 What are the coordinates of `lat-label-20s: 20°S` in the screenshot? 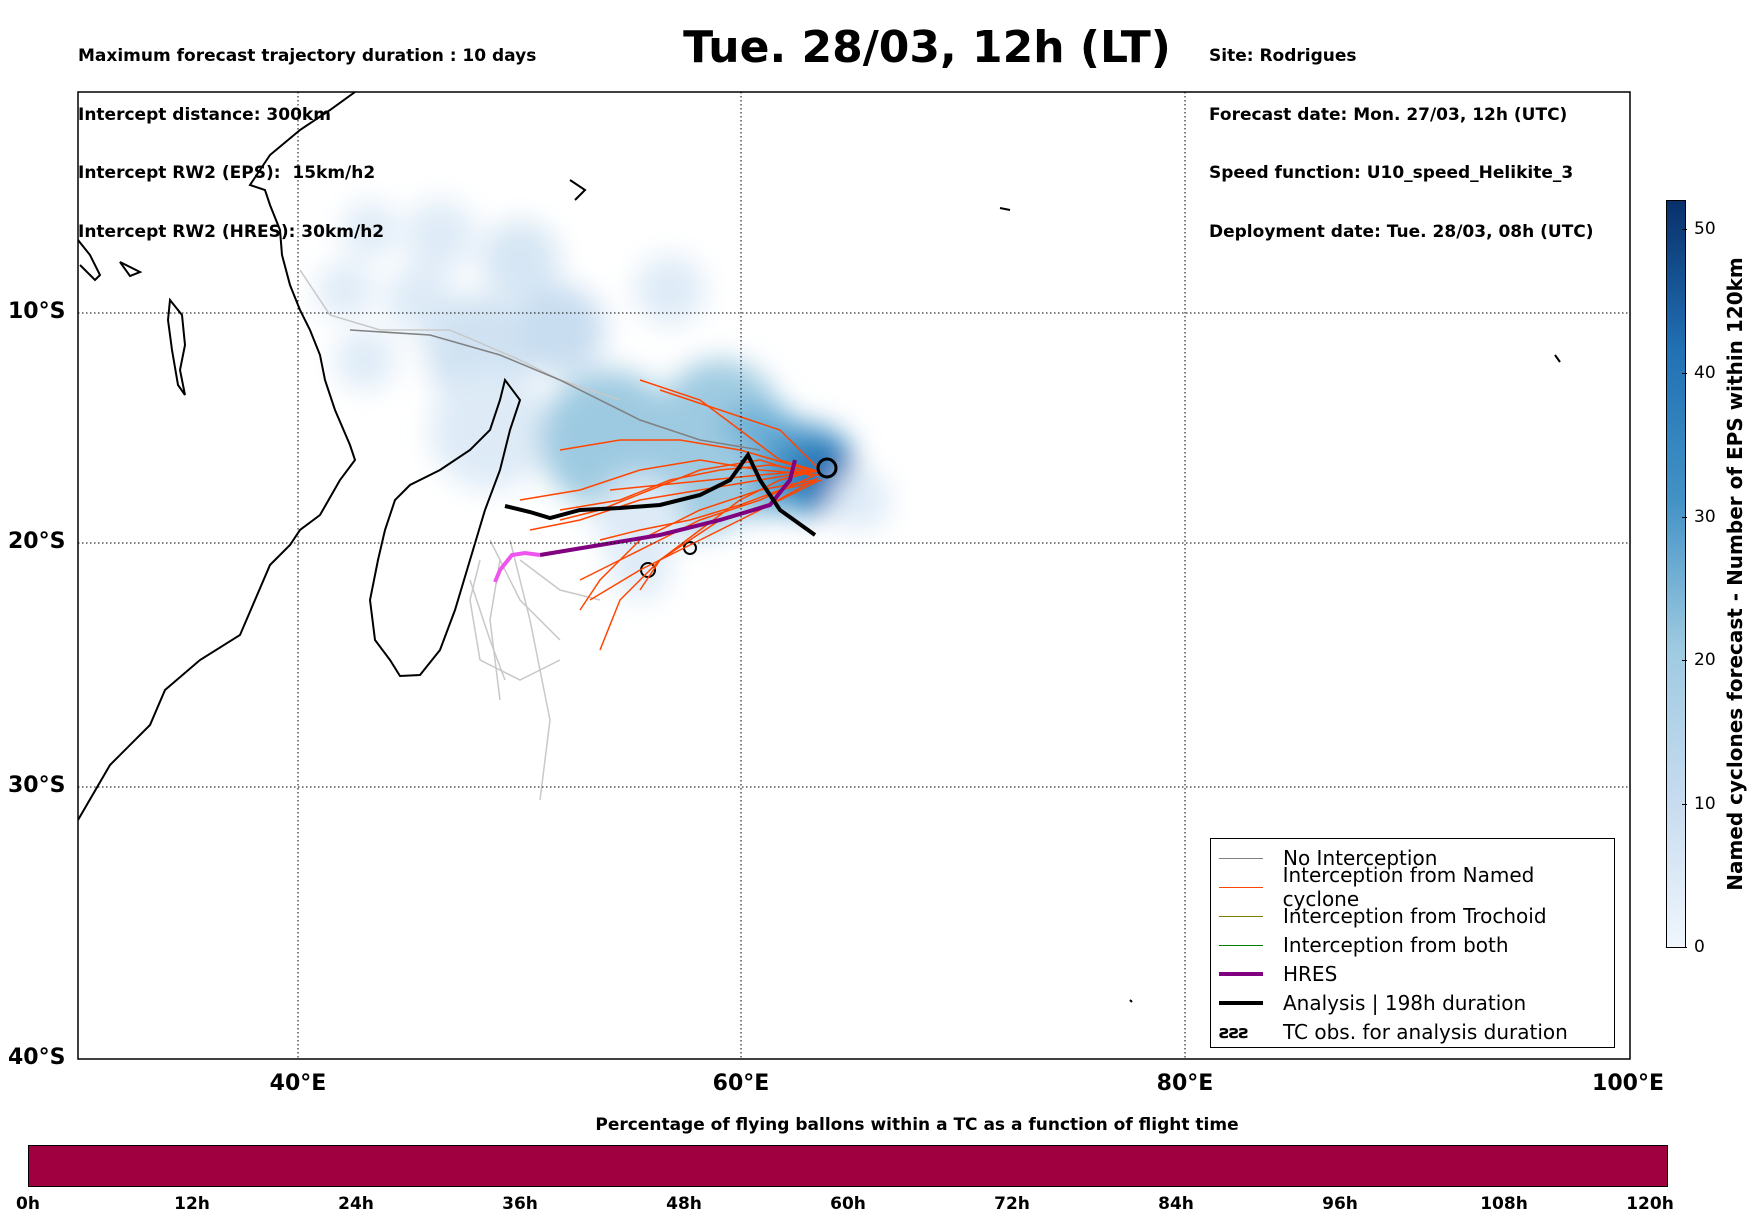 It's located at (37, 541).